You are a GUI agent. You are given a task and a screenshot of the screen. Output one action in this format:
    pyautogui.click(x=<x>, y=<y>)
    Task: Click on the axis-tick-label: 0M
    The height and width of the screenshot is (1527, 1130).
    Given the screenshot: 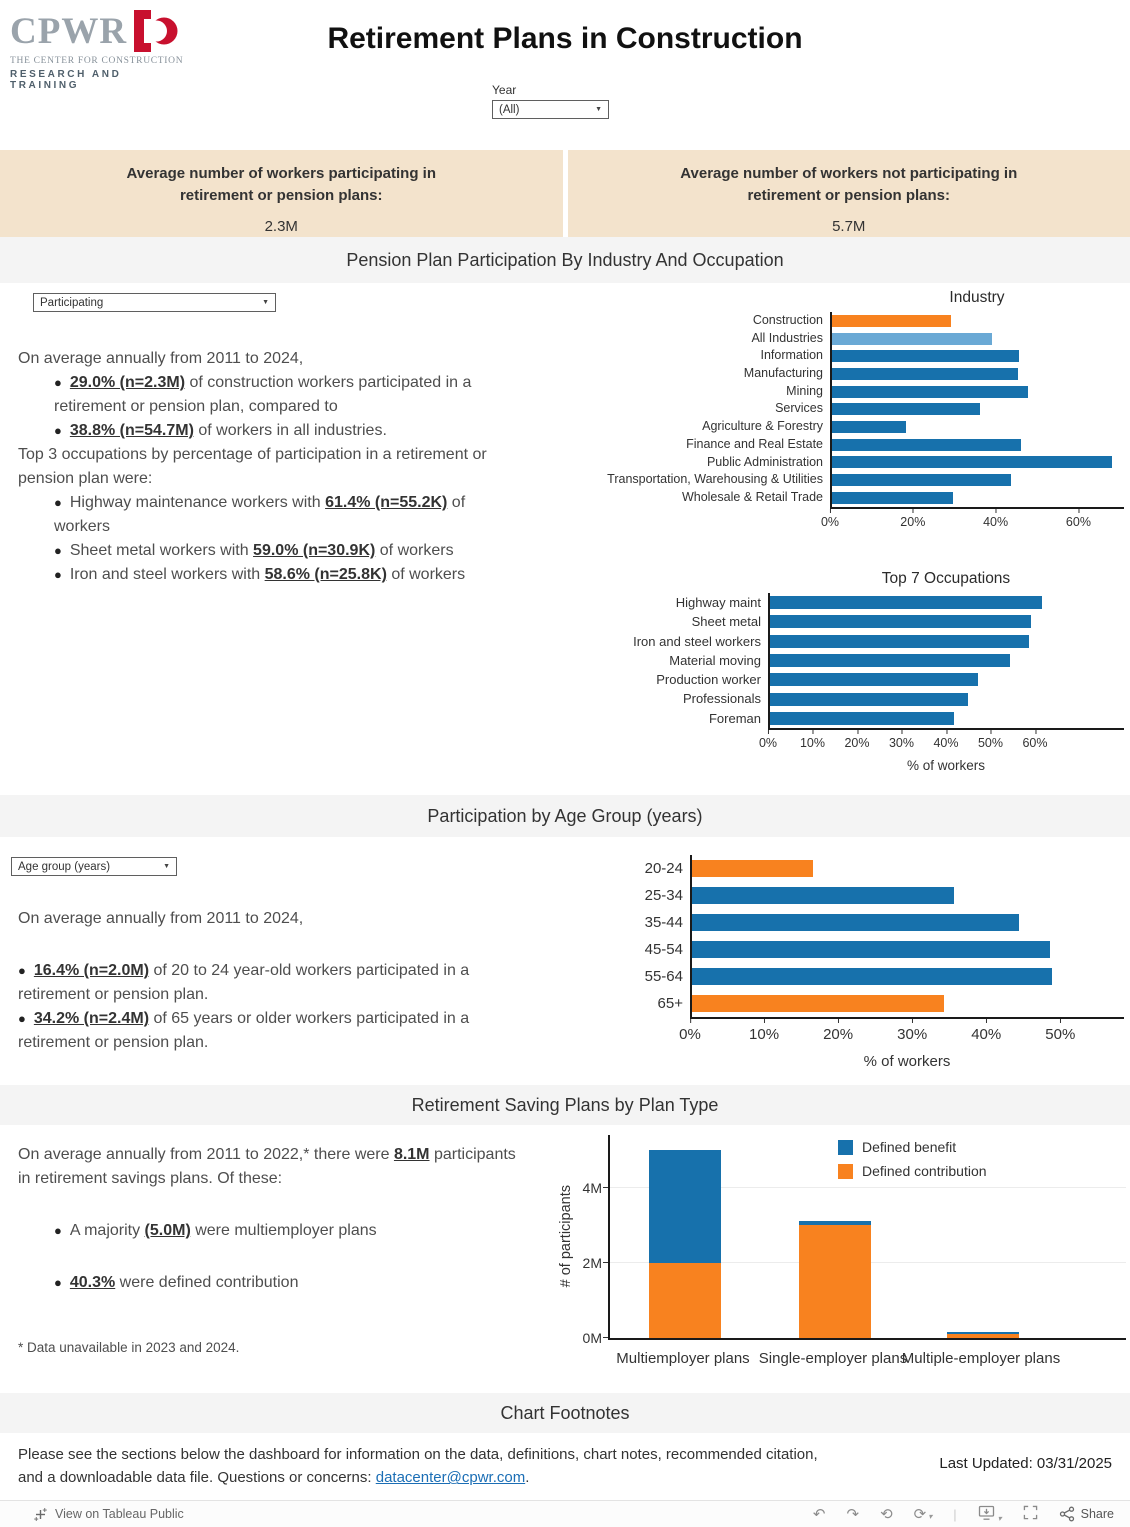 What is the action you would take?
    pyautogui.click(x=592, y=1338)
    